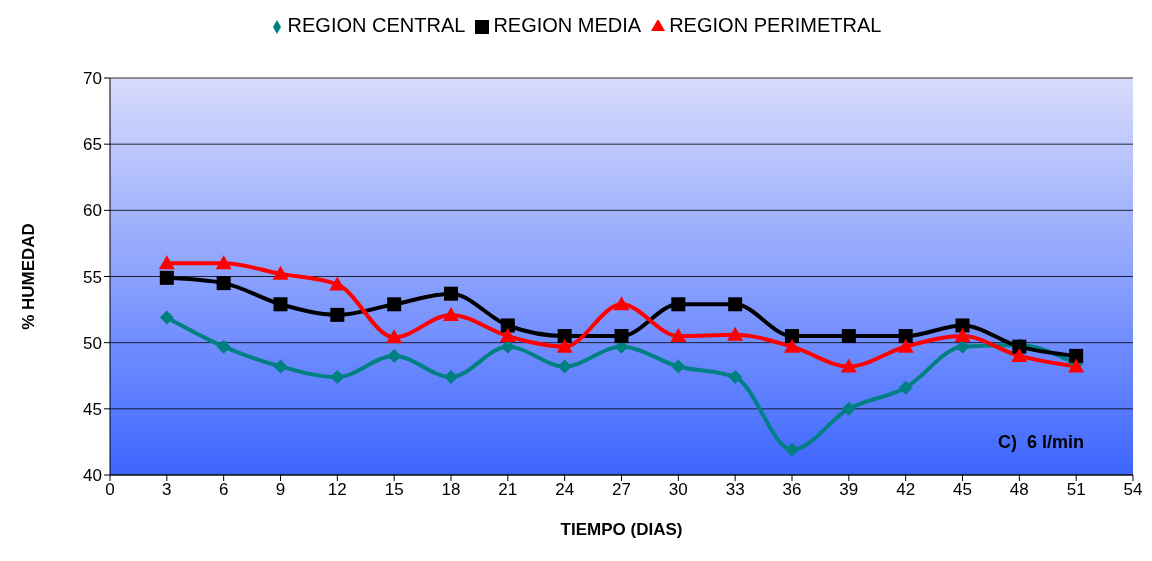  What do you see at coordinates (1133, 490) in the screenshot?
I see `x-tick-label: 54` at bounding box center [1133, 490].